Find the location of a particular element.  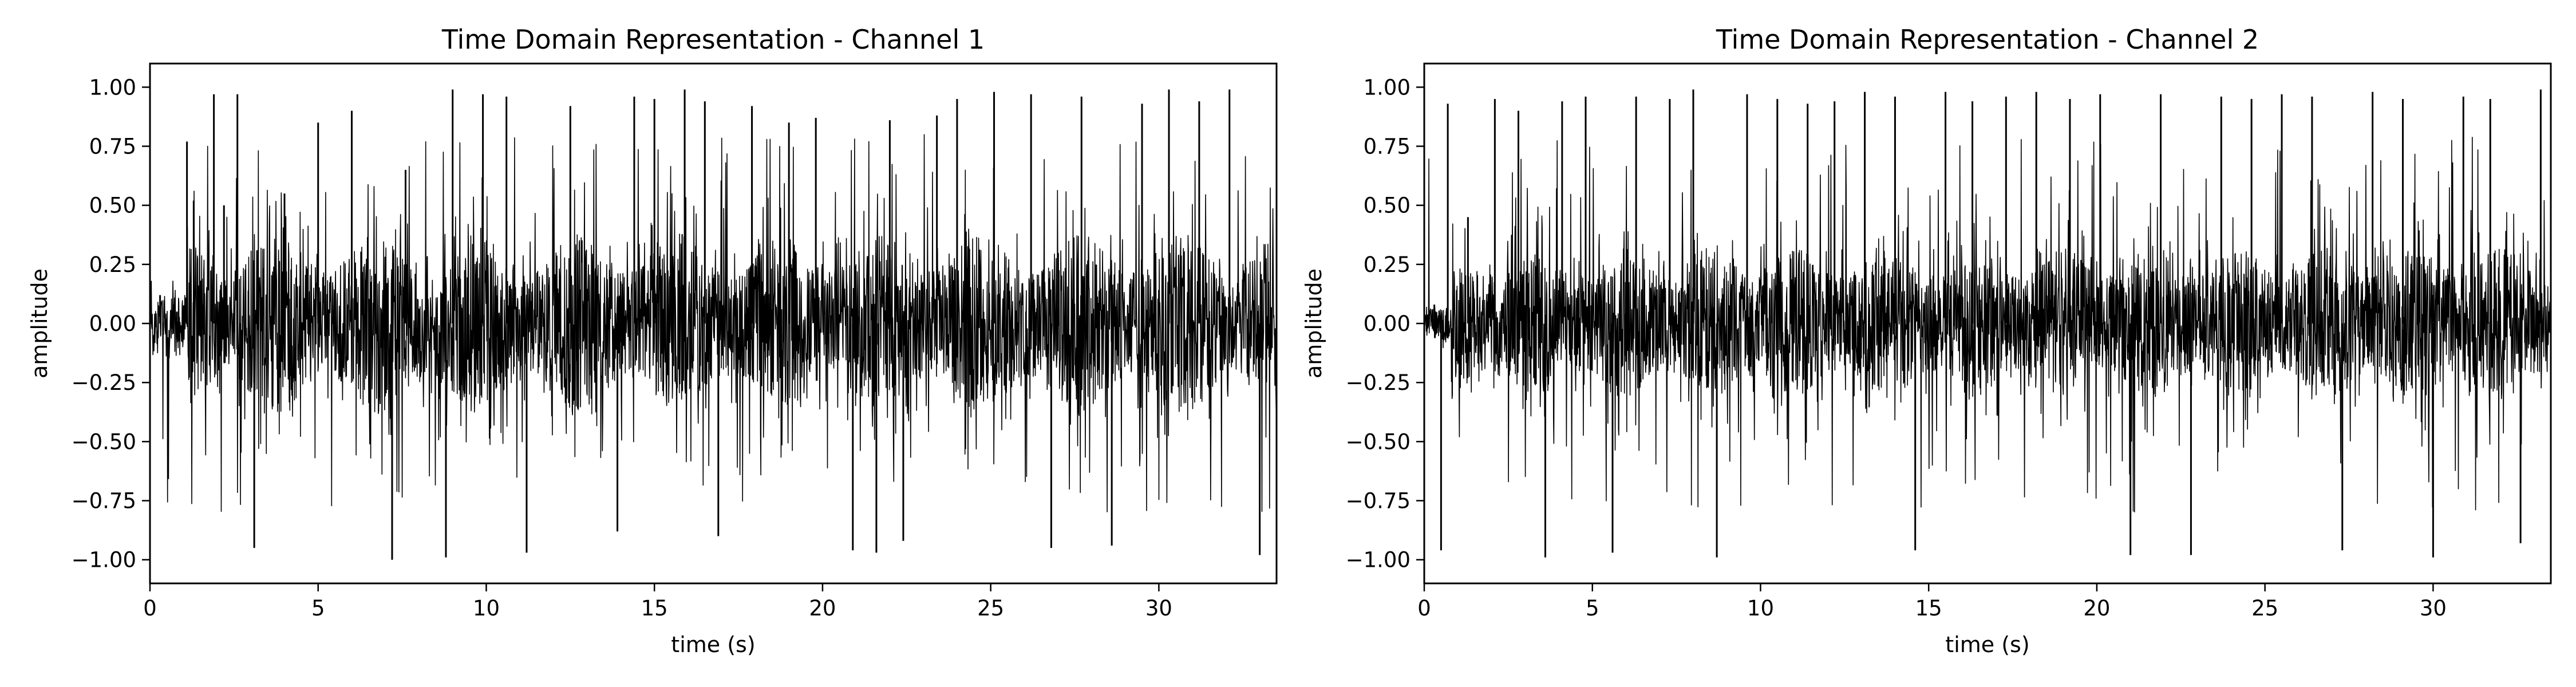

chart-title: Time Domain Representation - Channel 1 is located at coordinates (713, 39).